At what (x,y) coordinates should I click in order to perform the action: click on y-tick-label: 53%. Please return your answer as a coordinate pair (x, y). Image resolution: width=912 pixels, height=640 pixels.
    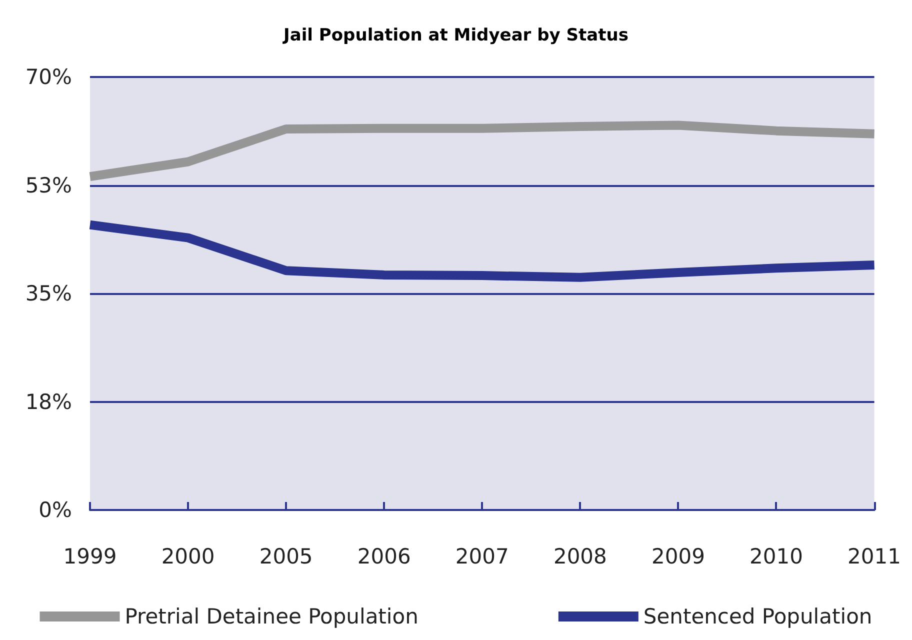
    Looking at the image, I should click on (48, 185).